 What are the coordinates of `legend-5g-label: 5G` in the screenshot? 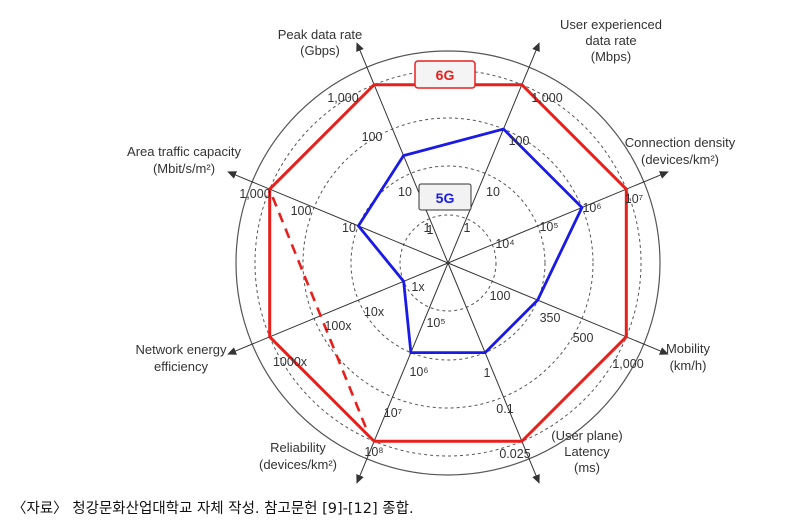 It's located at (445, 198).